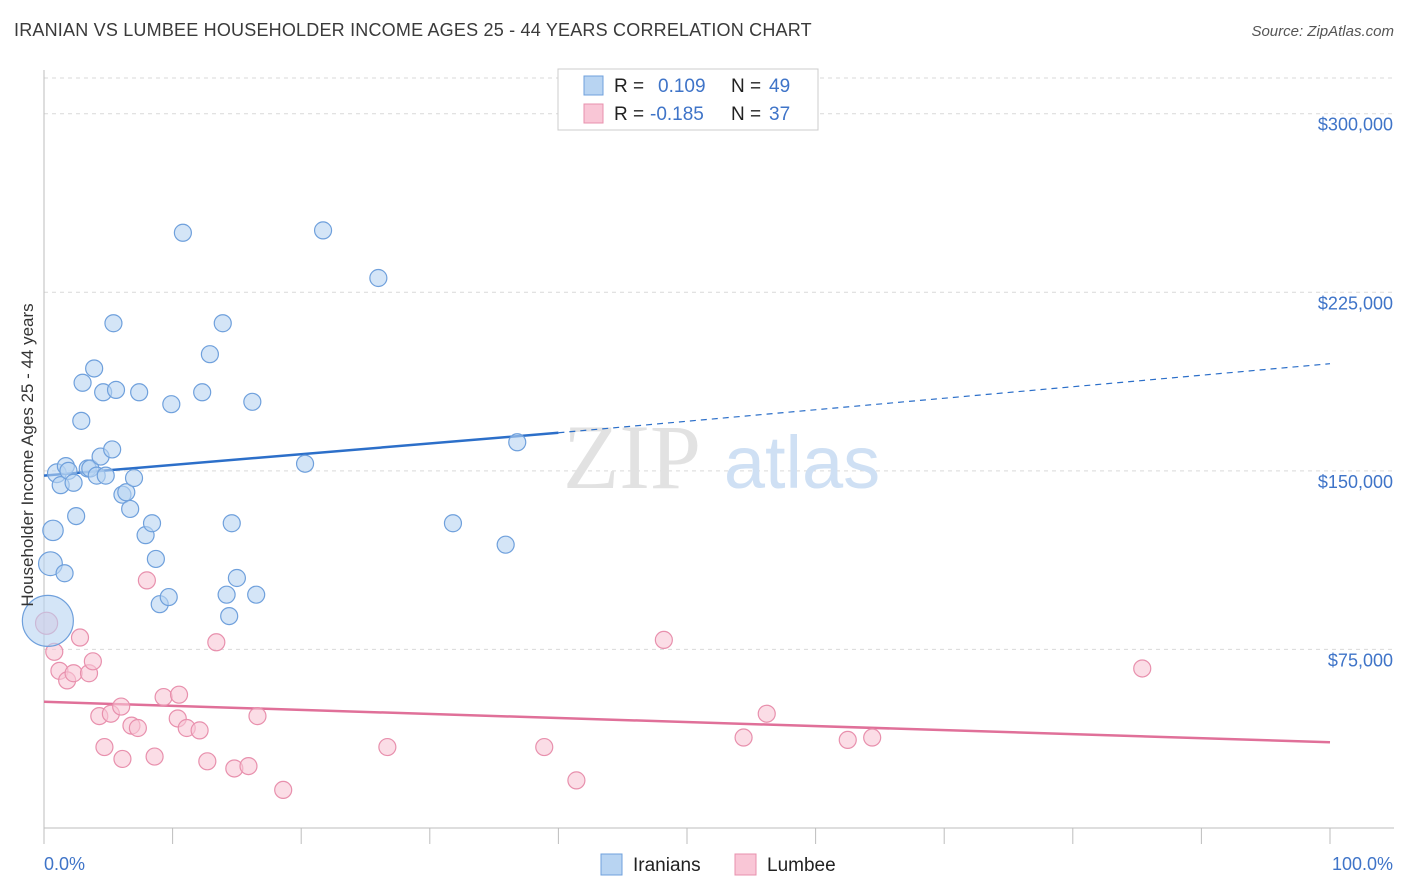 The width and height of the screenshot is (1406, 892). What do you see at coordinates (632, 457) in the screenshot?
I see `watermark-zip: ZIP` at bounding box center [632, 457].